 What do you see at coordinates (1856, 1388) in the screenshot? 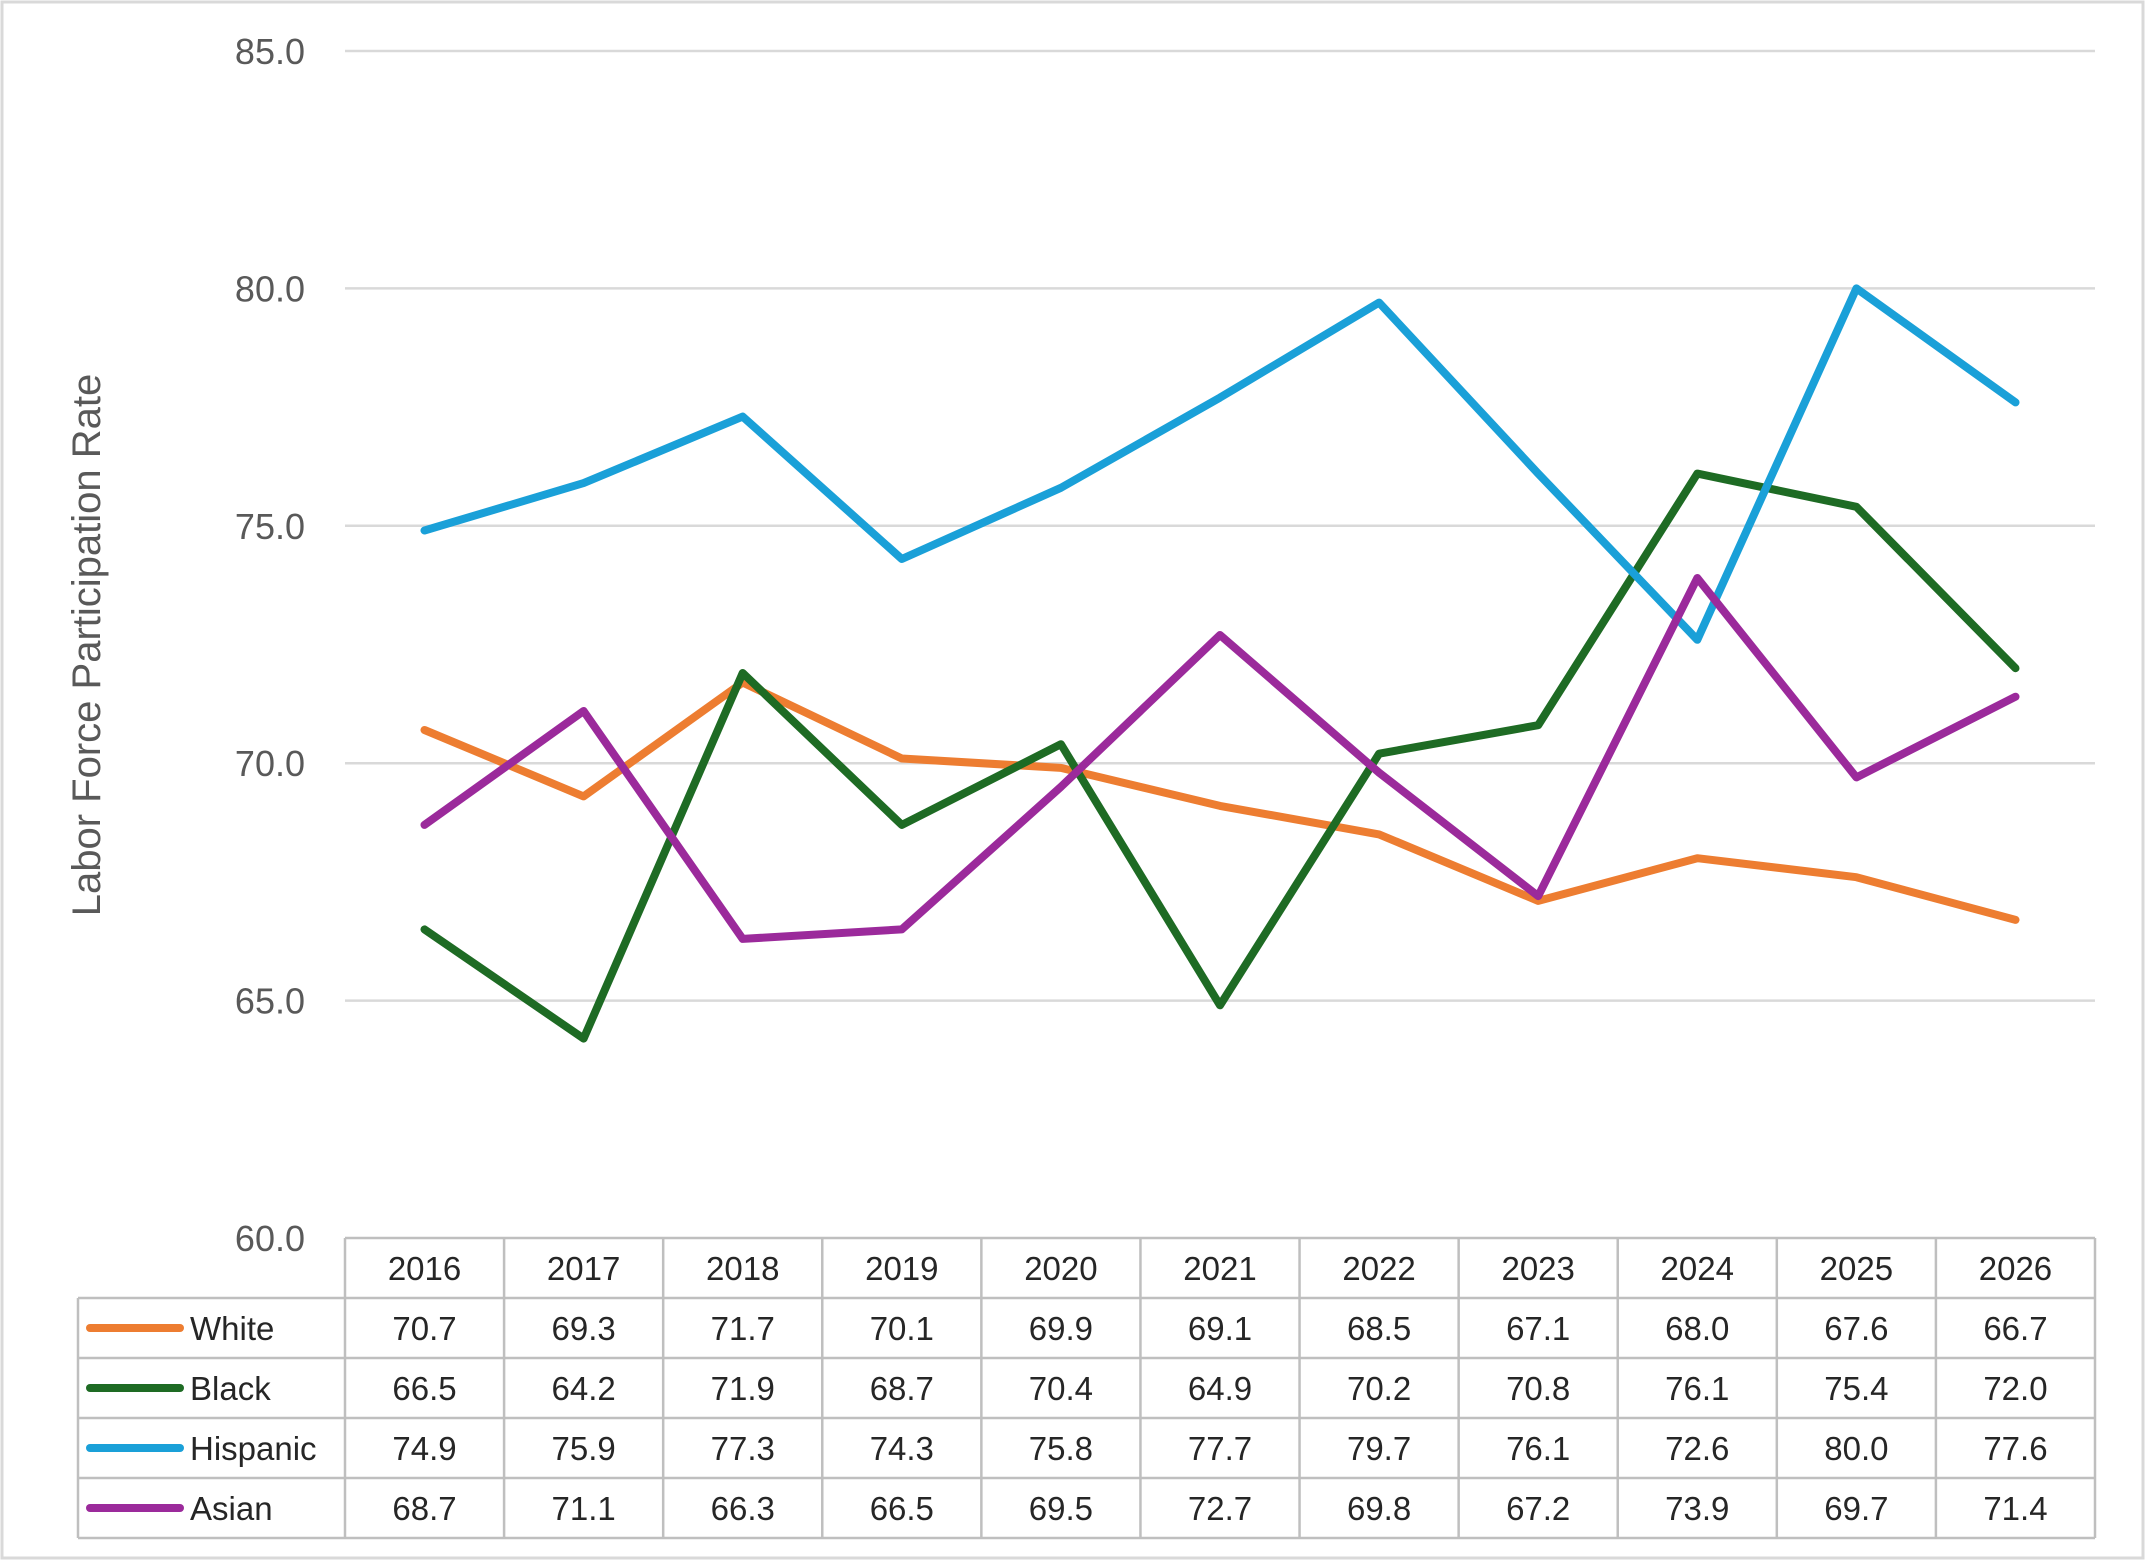
I see `table-cell-value: 75.4` at bounding box center [1856, 1388].